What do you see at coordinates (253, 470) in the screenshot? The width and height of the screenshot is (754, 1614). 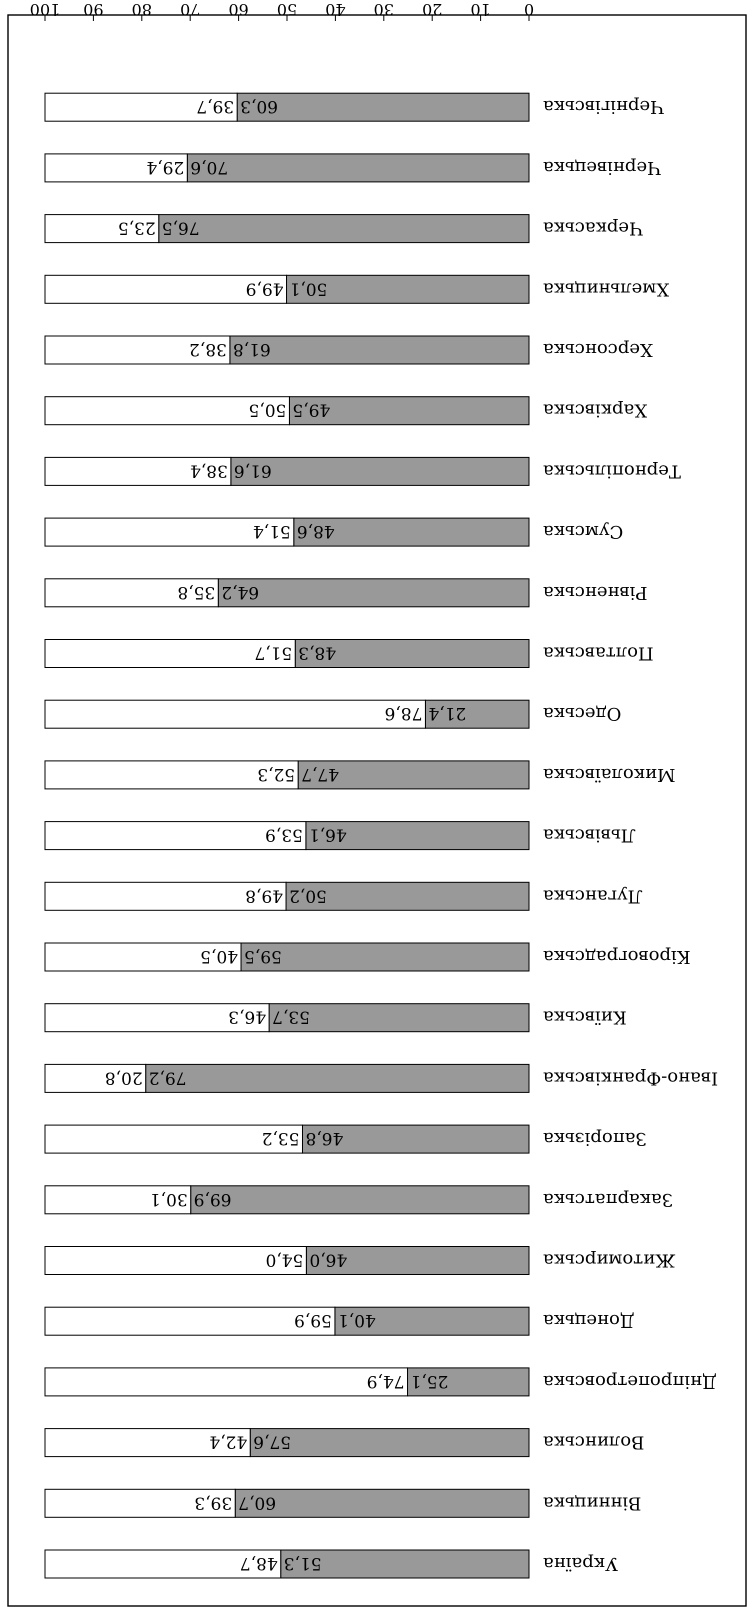 I see `data-label-shaded: 61,6` at bounding box center [253, 470].